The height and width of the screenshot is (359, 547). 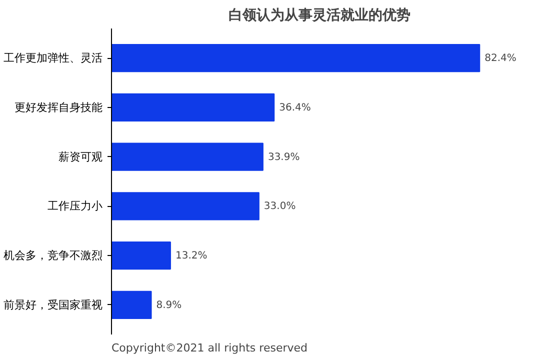 I want to click on data-label: 33.9%, so click(x=284, y=157).